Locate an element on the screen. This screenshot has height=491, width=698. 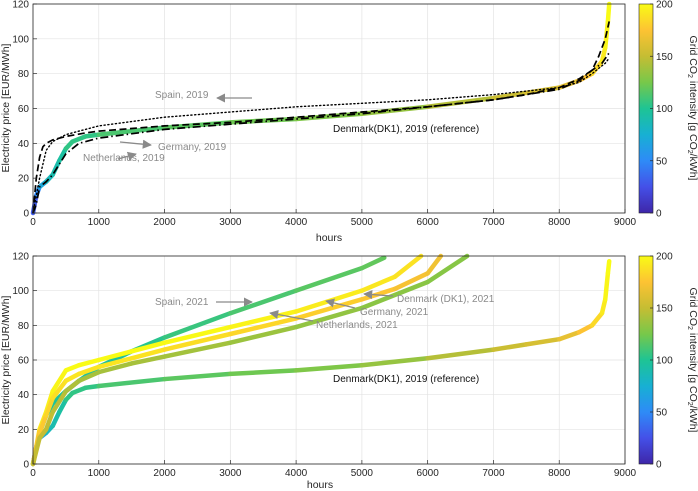
bottom-x-tick-label: 4000 is located at coordinates (296, 473).